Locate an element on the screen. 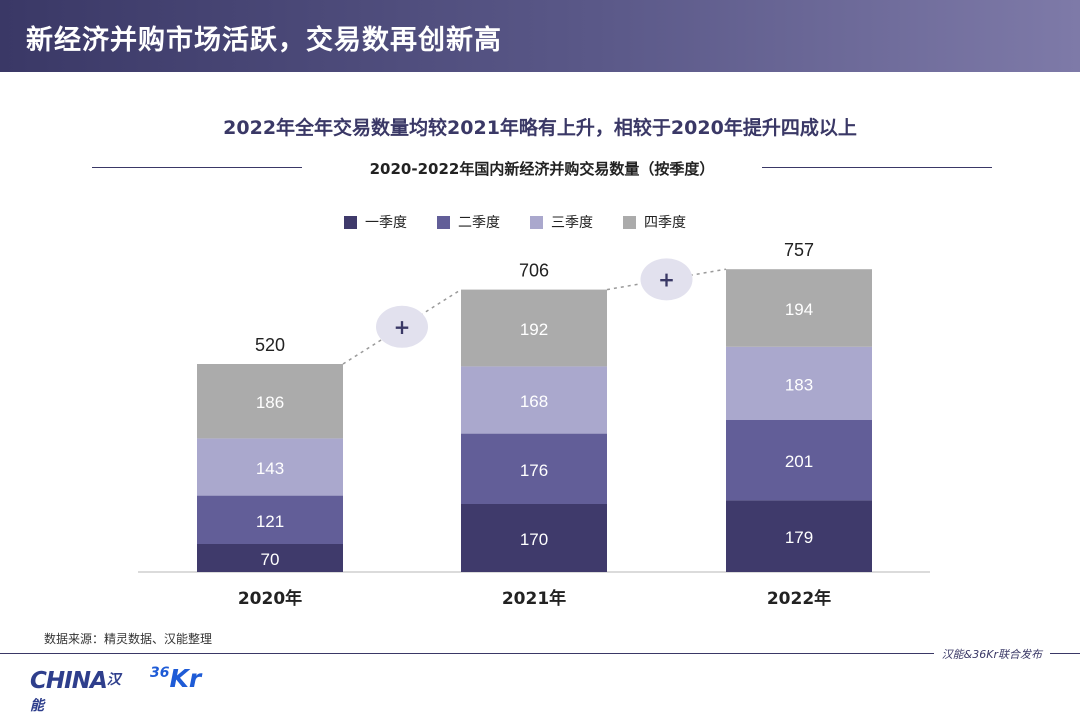 The image size is (1080, 720). total-label: 757 is located at coordinates (799, 250).